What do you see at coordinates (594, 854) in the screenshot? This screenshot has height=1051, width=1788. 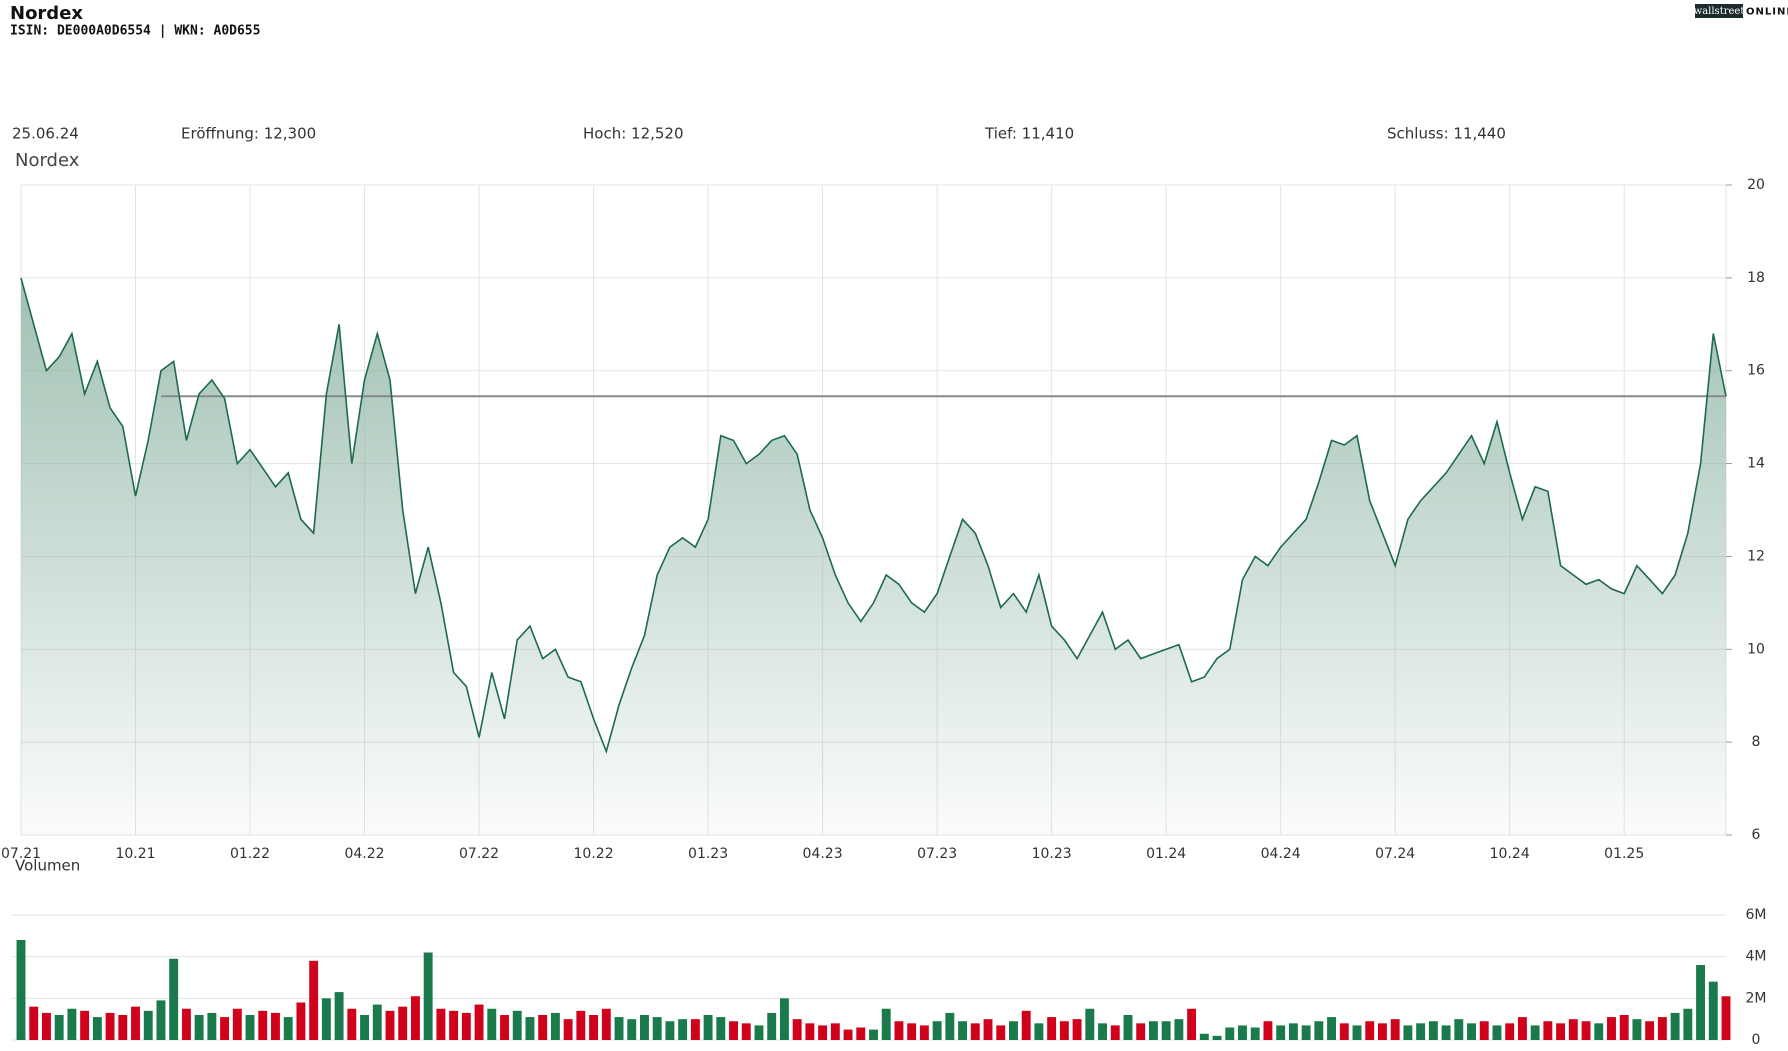 I see `x-tick-label: 10.22` at bounding box center [594, 854].